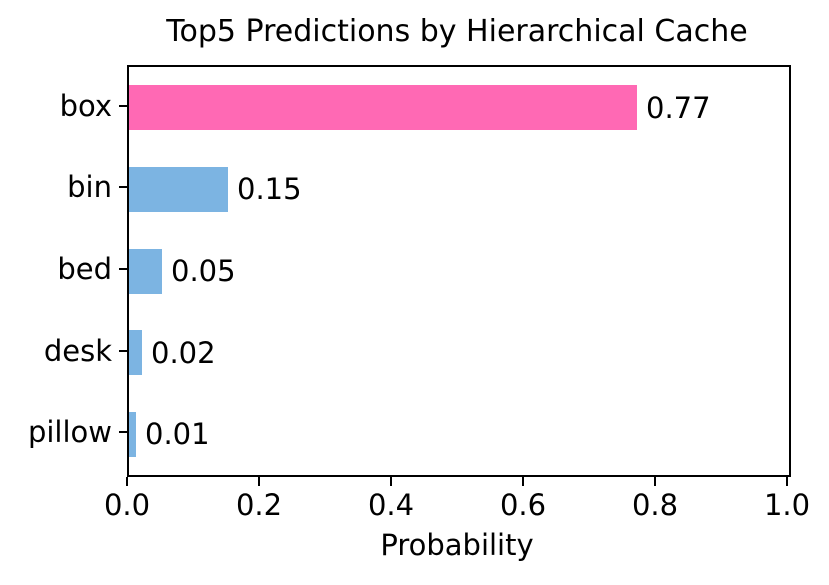 Image resolution: width=829 pixels, height=585 pixels. I want to click on bar-box, so click(383, 108).